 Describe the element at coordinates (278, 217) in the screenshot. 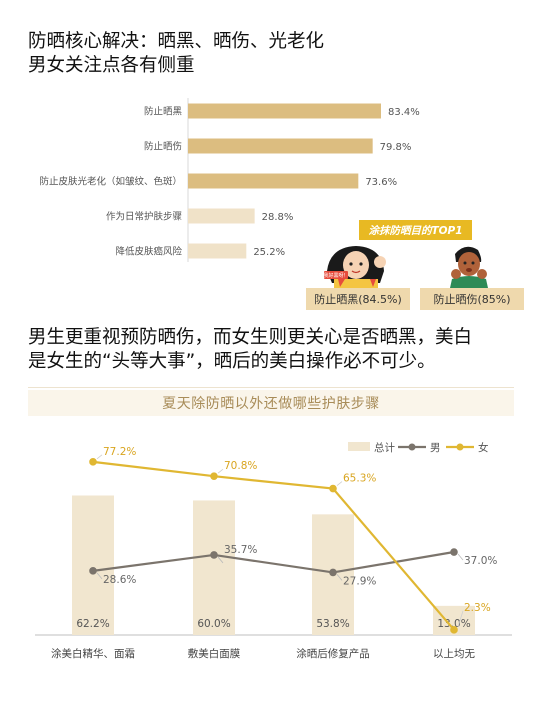

I see `data-label: 28.8%` at that location.